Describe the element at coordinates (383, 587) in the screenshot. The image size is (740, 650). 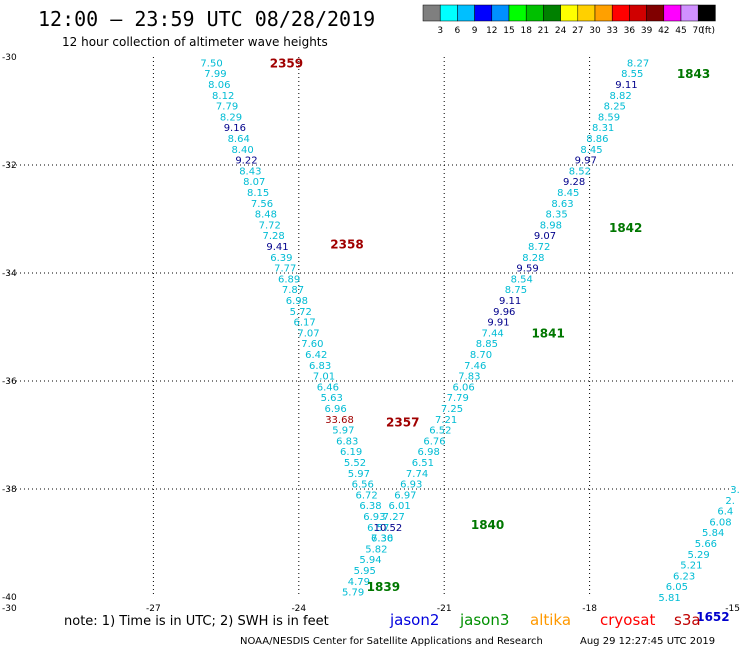
I see `track-time-label: 1839` at that location.